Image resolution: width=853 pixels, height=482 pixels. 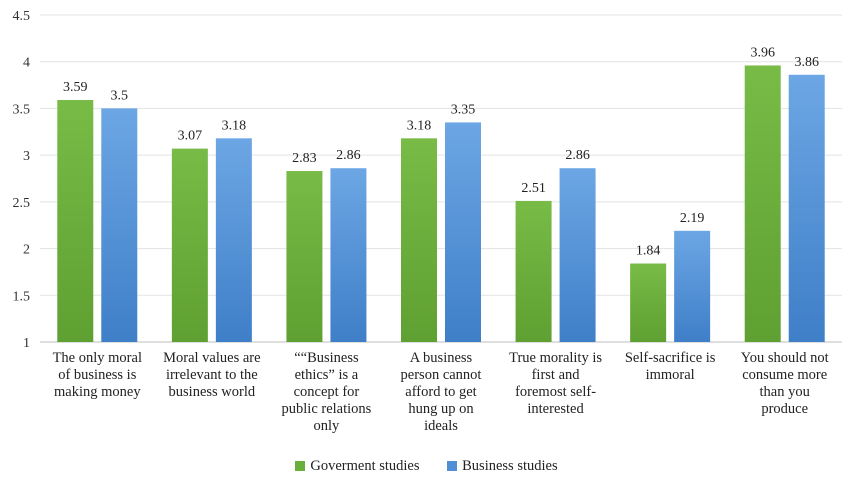 I want to click on legend-item-business: Business studies, so click(x=502, y=466).